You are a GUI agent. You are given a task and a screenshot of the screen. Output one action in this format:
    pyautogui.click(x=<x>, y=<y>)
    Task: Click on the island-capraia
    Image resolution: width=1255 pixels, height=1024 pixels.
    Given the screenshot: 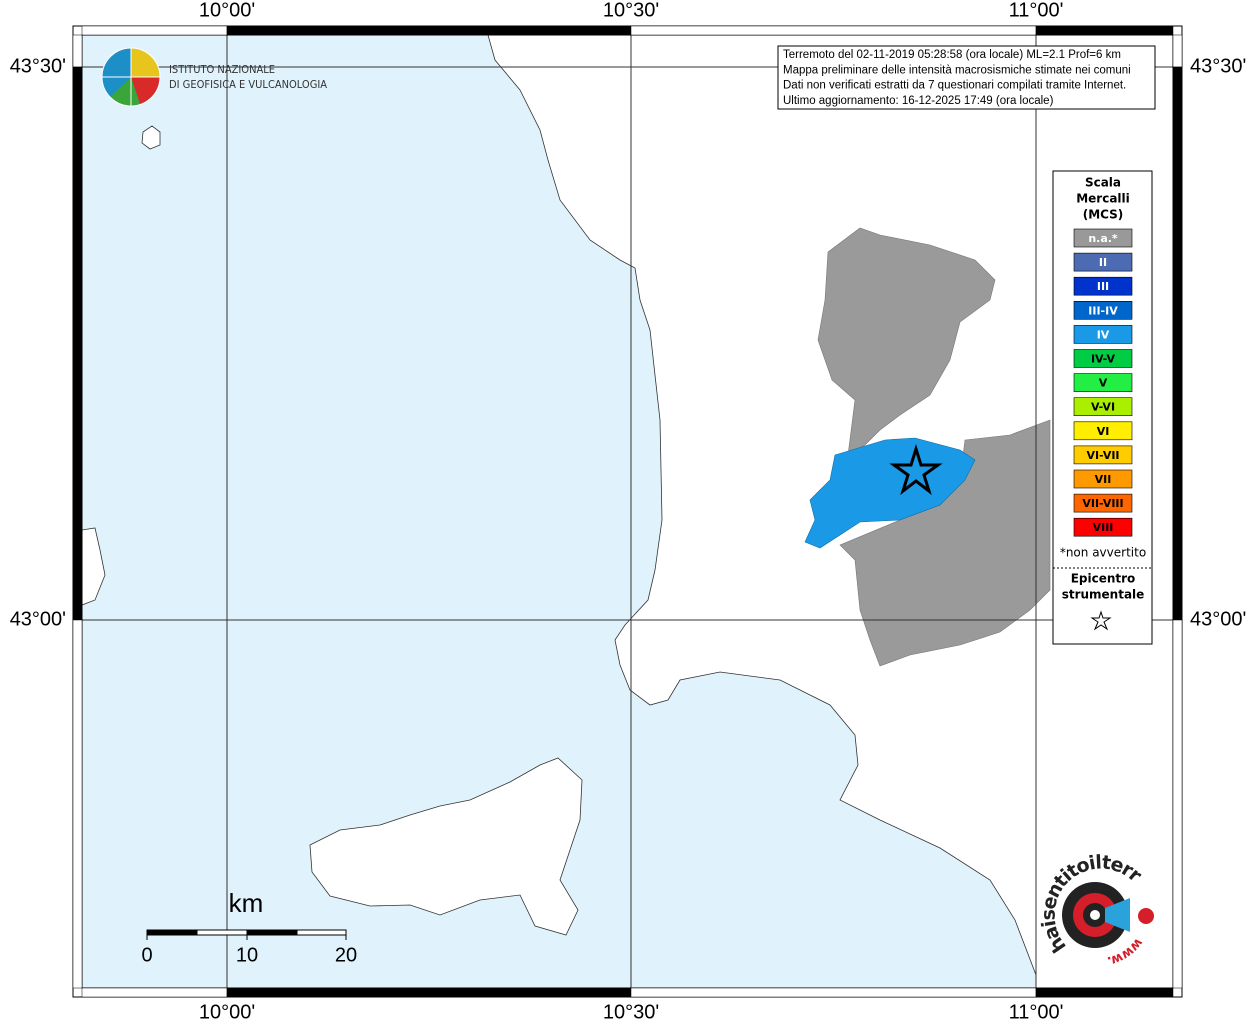 What is the action you would take?
    pyautogui.click(x=151, y=137)
    